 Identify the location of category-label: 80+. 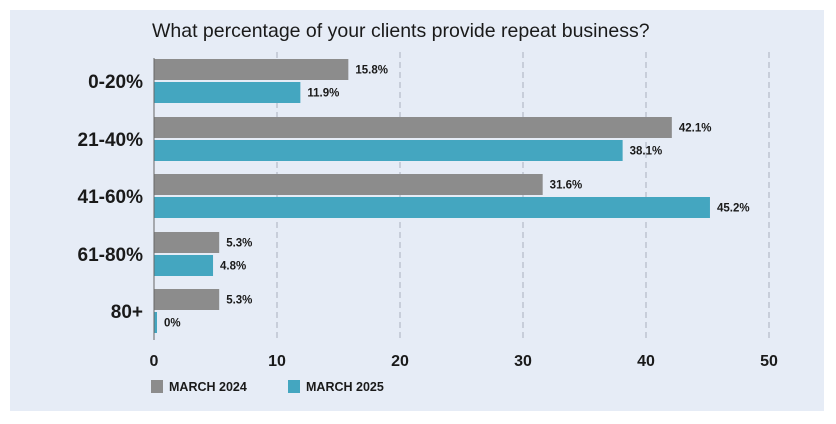
(127, 312).